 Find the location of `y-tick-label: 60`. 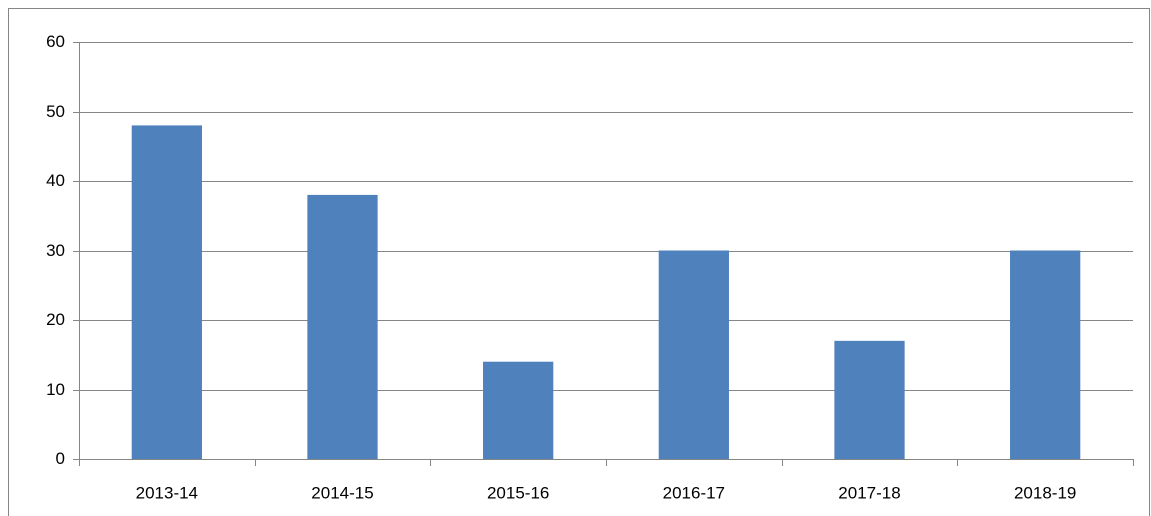

y-tick-label: 60 is located at coordinates (55, 41).